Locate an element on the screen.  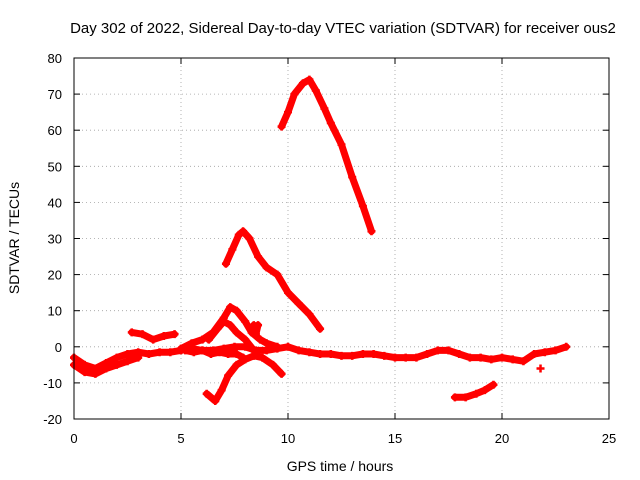
x-axis-label: GPS time / hours is located at coordinates (340, 466).